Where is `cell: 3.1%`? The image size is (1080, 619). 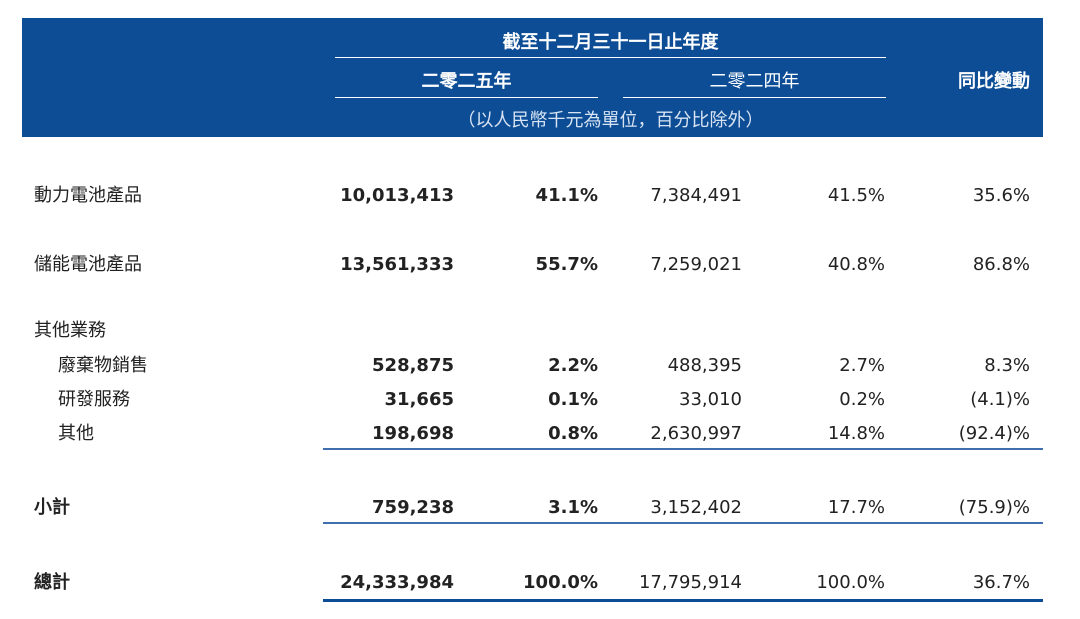 cell: 3.1% is located at coordinates (573, 507).